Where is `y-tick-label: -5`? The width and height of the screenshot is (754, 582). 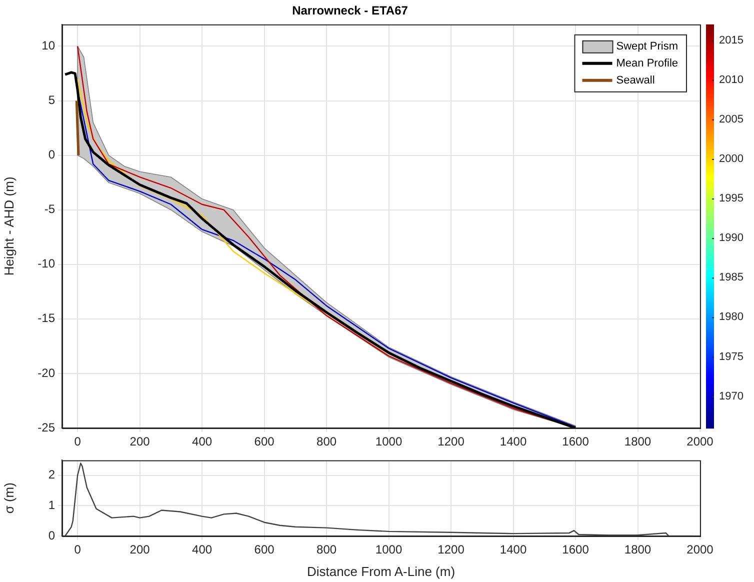
y-tick-label: -5 is located at coordinates (50, 209).